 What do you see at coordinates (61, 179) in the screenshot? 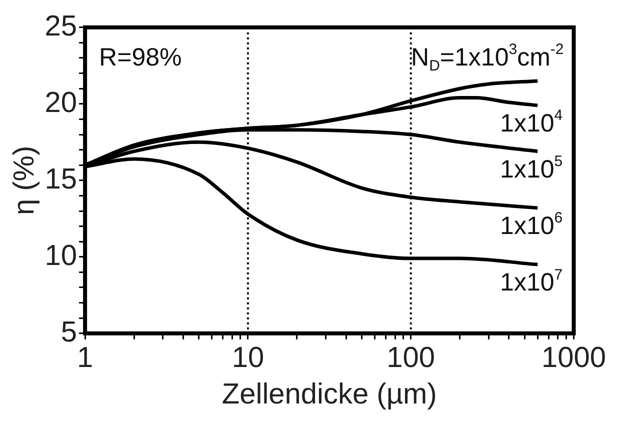
I see `y-tick-label: 15` at bounding box center [61, 179].